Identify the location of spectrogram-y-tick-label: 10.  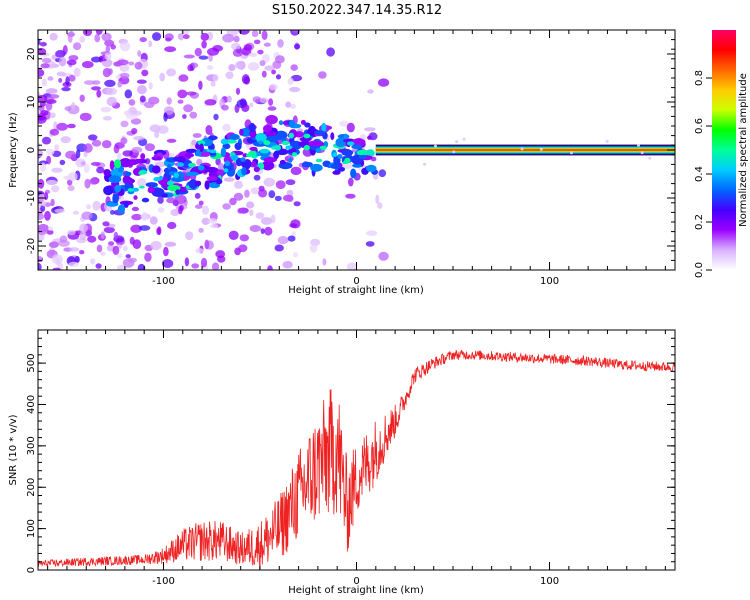
(31, 102).